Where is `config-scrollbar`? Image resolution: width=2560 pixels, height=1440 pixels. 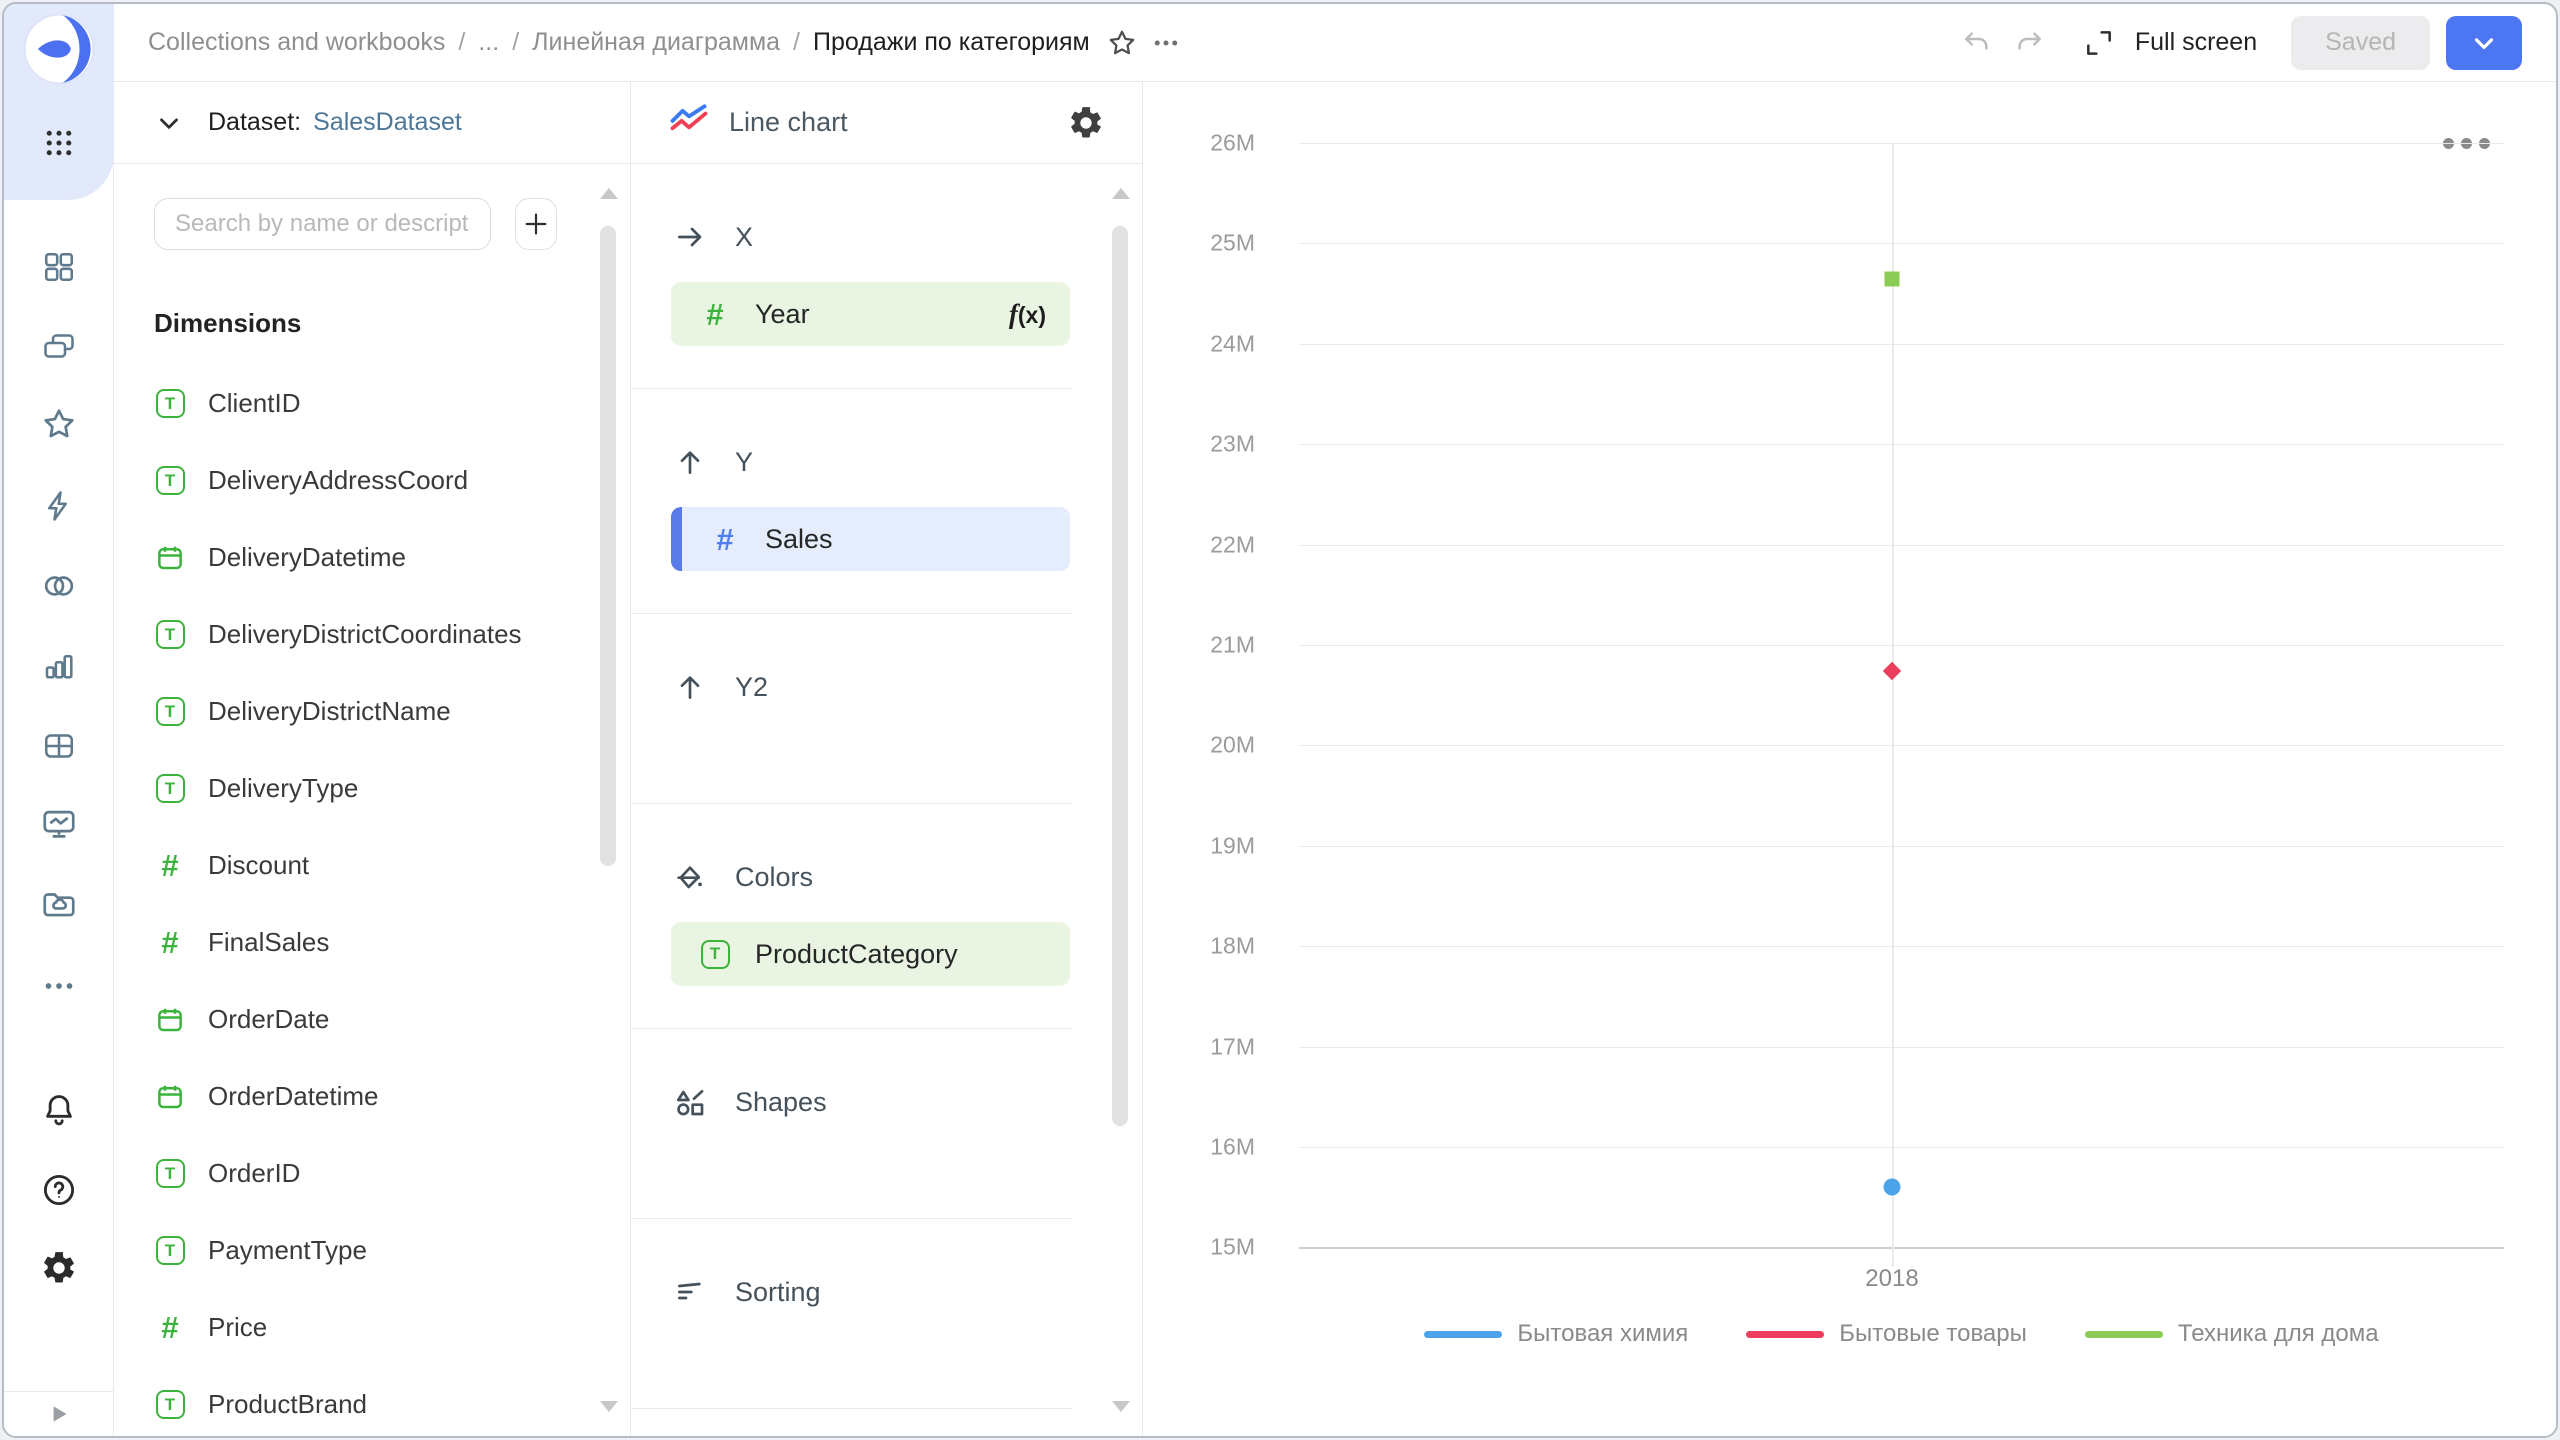 config-scrollbar is located at coordinates (1121, 800).